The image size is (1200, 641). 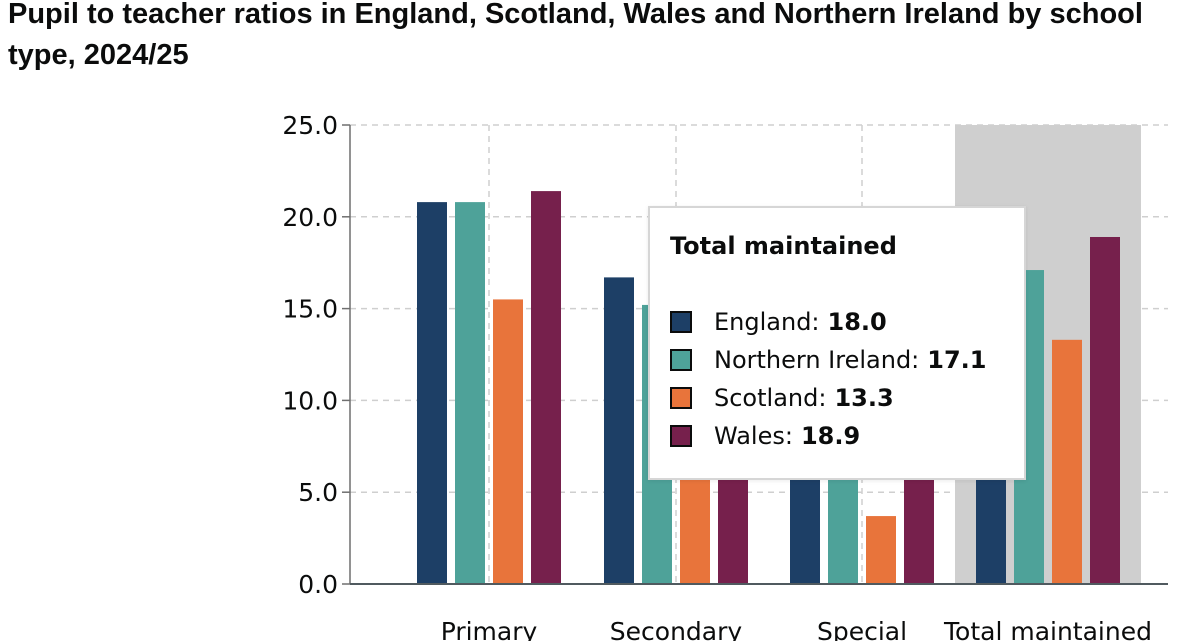 I want to click on x-tick-label: Secondary, so click(x=676, y=629).